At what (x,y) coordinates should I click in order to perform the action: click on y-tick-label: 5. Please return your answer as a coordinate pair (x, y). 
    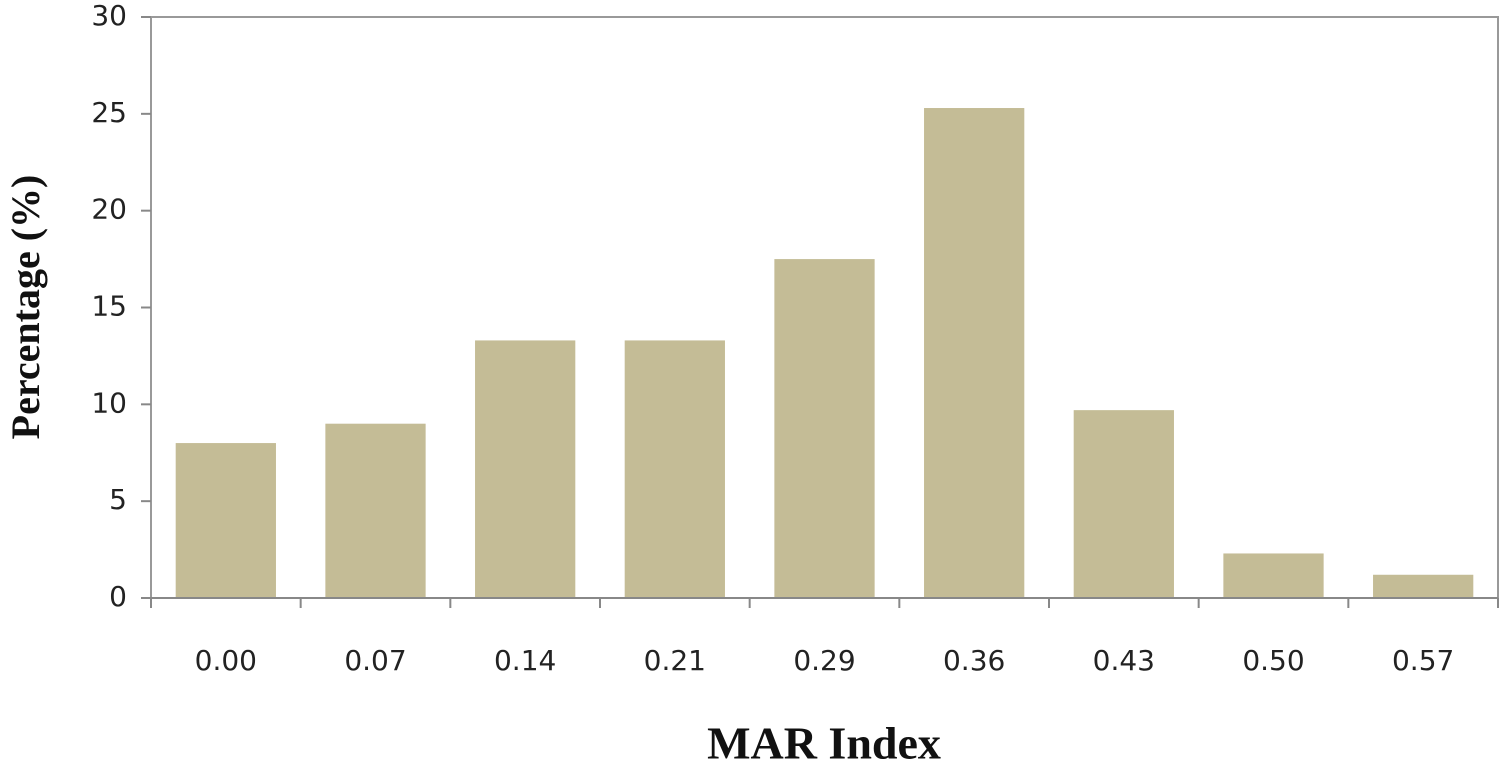
    Looking at the image, I should click on (118, 499).